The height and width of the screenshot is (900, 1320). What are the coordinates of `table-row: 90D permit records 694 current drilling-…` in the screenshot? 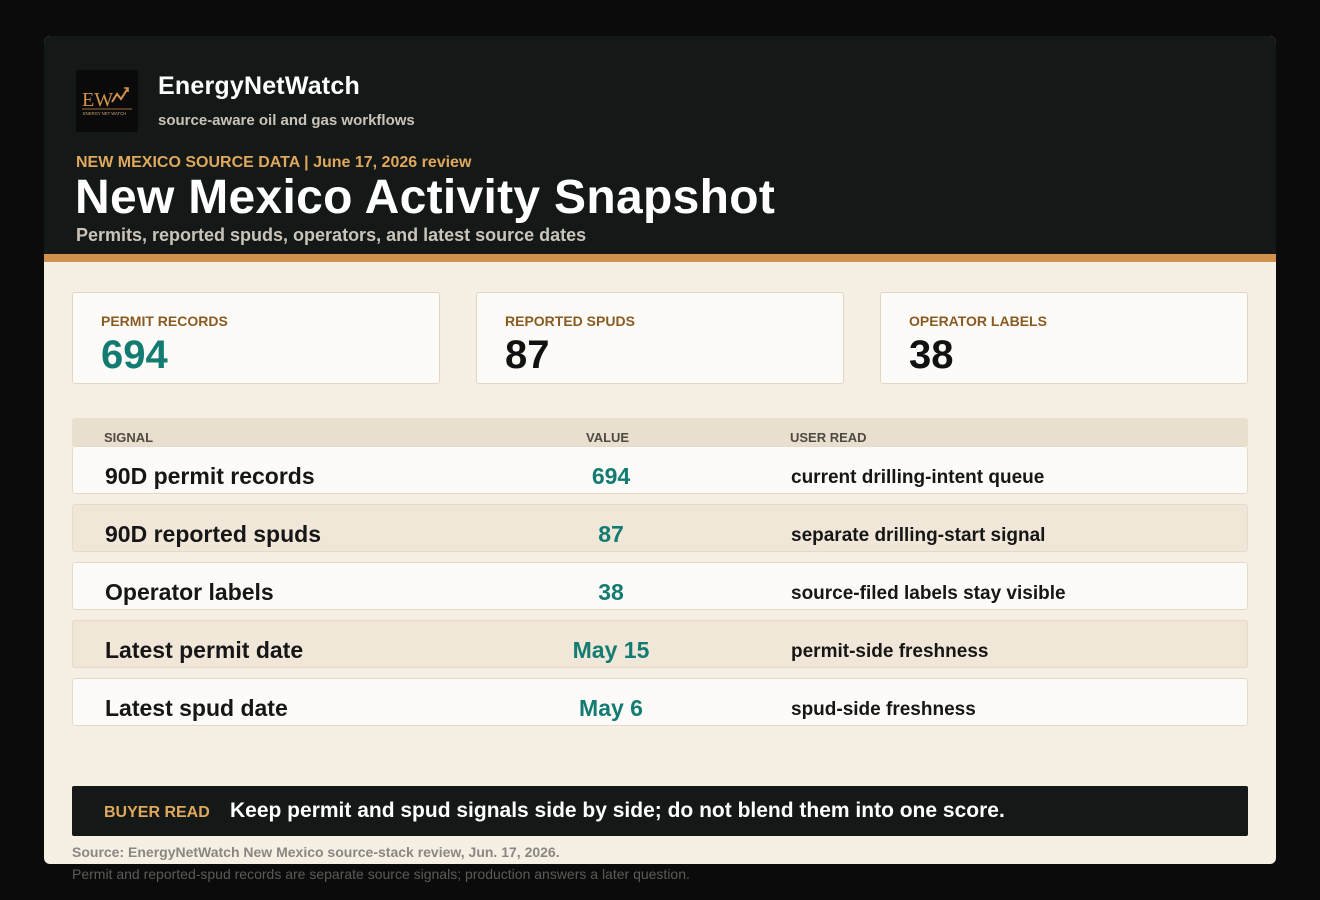 It's located at (660, 470).